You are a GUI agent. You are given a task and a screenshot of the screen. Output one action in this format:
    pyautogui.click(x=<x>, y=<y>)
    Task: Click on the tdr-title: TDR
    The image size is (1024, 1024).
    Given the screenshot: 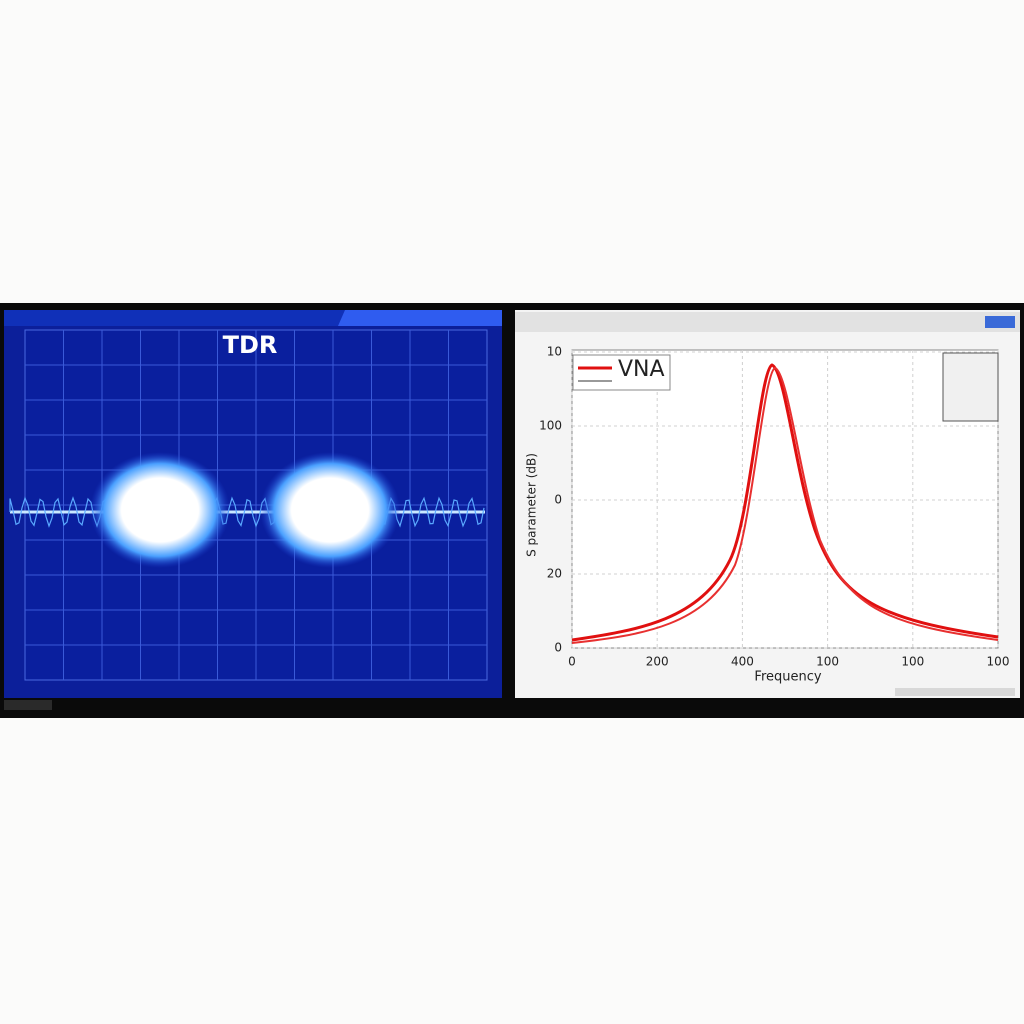 What is the action you would take?
    pyautogui.click(x=250, y=345)
    